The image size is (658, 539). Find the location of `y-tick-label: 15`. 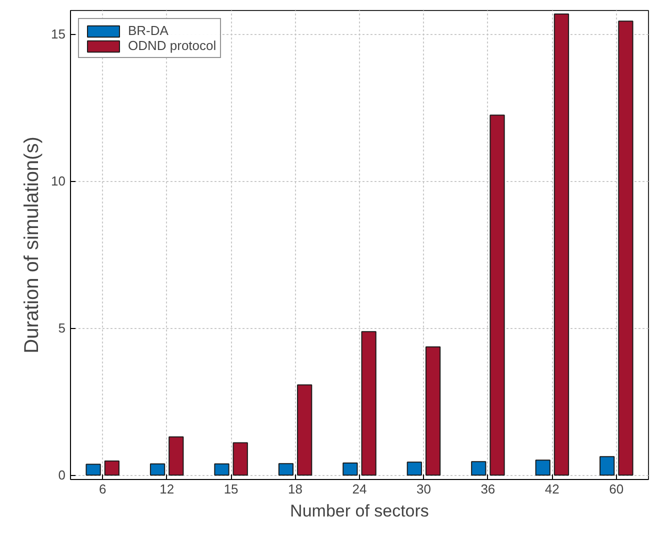

y-tick-label: 15 is located at coordinates (58, 34).